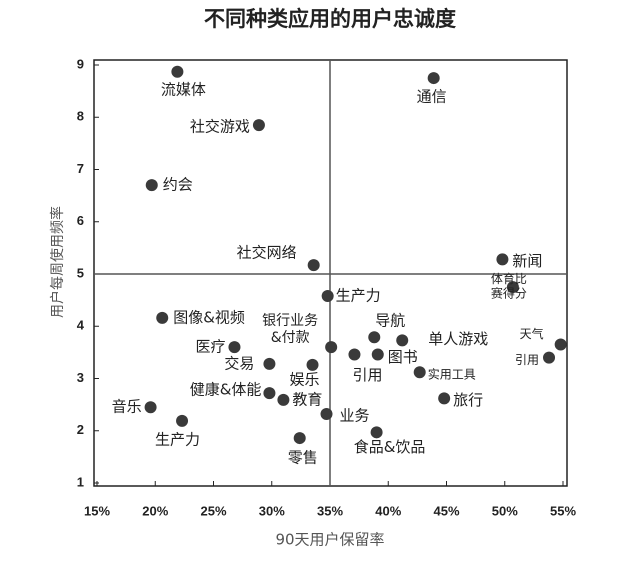 The width and height of the screenshot is (643, 561). Describe the element at coordinates (446, 510) in the screenshot. I see `x-tick-label: 45%` at that location.